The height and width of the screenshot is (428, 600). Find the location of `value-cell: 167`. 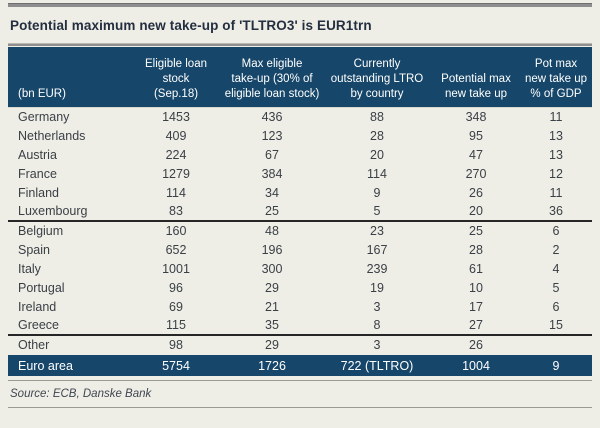

value-cell: 167 is located at coordinates (377, 249).